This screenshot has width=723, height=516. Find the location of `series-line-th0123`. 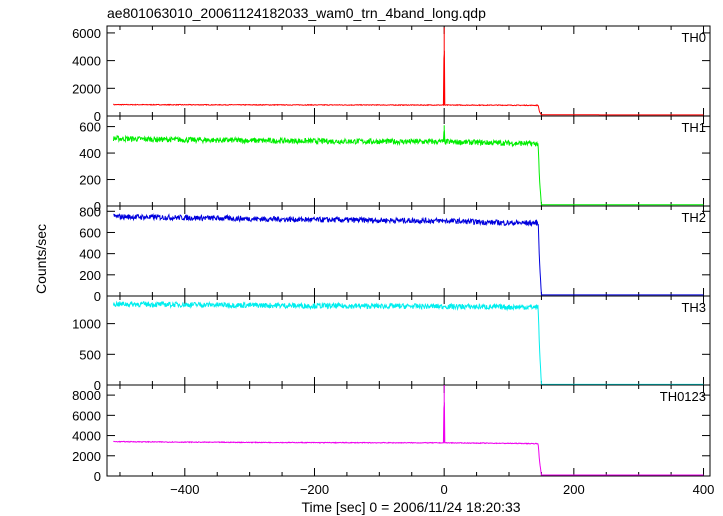

series-line-th0123 is located at coordinates (408, 430).